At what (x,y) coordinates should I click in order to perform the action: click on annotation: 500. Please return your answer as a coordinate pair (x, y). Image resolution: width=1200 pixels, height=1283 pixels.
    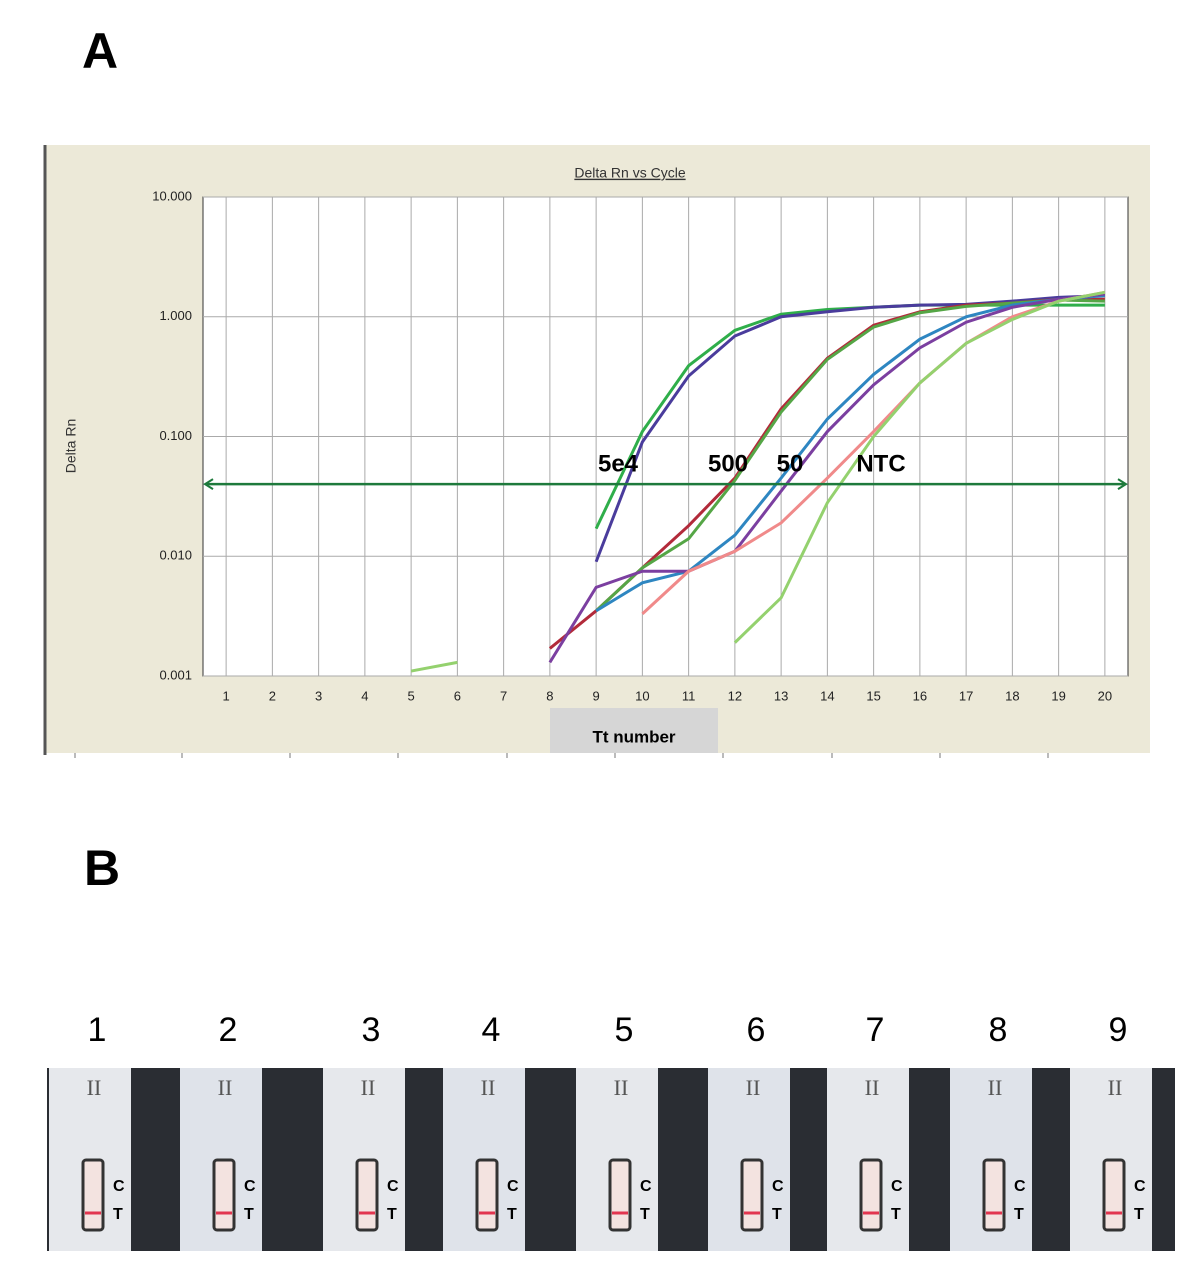
    Looking at the image, I should click on (728, 463).